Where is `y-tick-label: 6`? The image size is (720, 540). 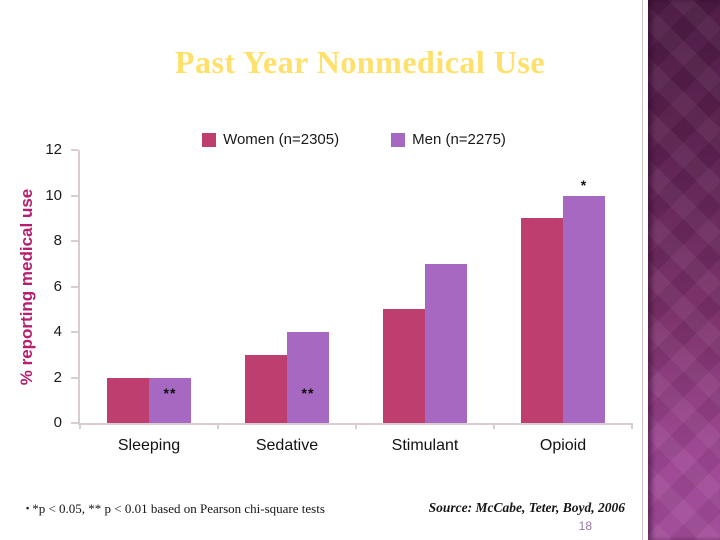 y-tick-label: 6 is located at coordinates (57, 286).